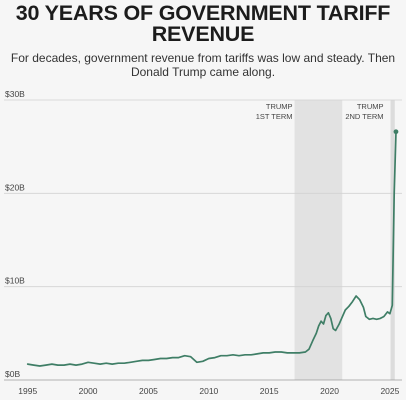 This screenshot has width=406, height=400. I want to click on chart-title-line2: REVENUE, so click(203, 34).